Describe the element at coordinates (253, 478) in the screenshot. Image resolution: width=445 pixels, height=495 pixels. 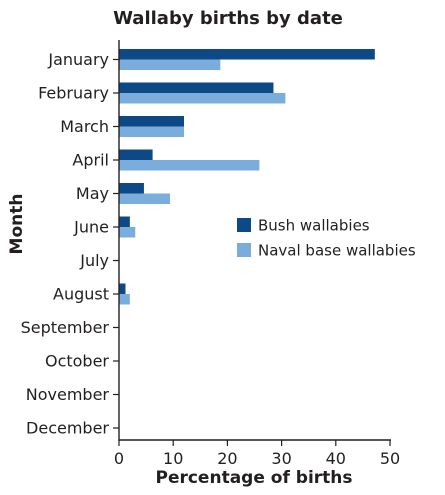
I see `x-axis-title: Percentage of births` at that location.